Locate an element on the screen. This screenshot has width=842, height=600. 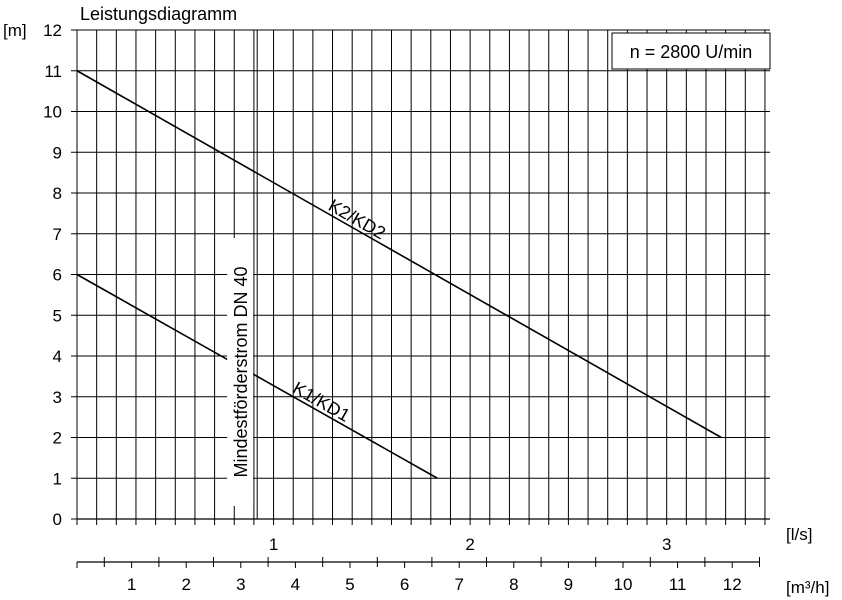
chart-title: Leistungsdiagramm is located at coordinates (158, 14).